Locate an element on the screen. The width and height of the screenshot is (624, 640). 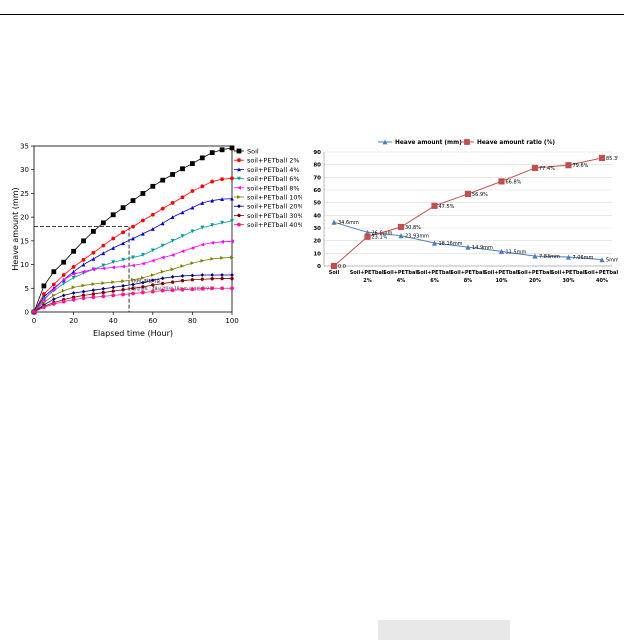
legend-entry: soil+PETball 2% is located at coordinates (273, 161).